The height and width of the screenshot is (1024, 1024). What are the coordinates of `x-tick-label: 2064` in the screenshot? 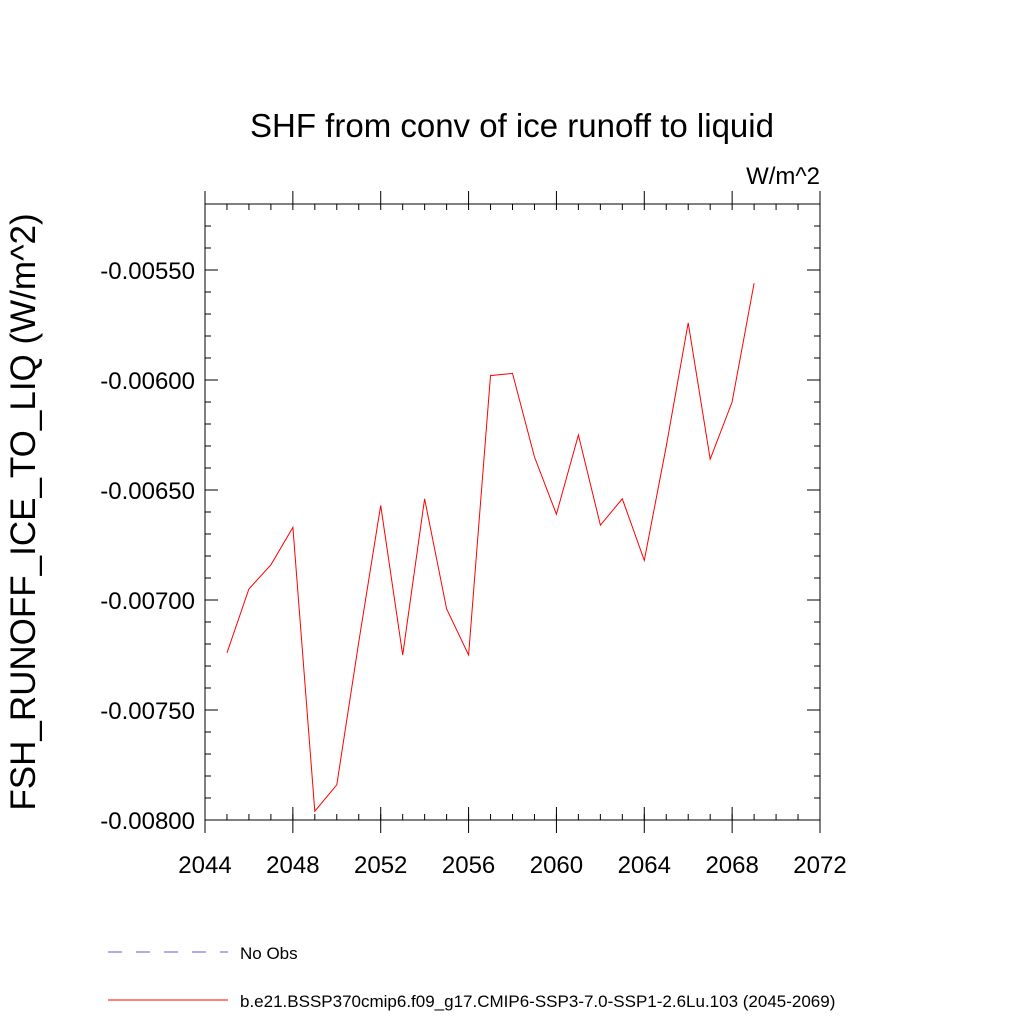 It's located at (644, 865).